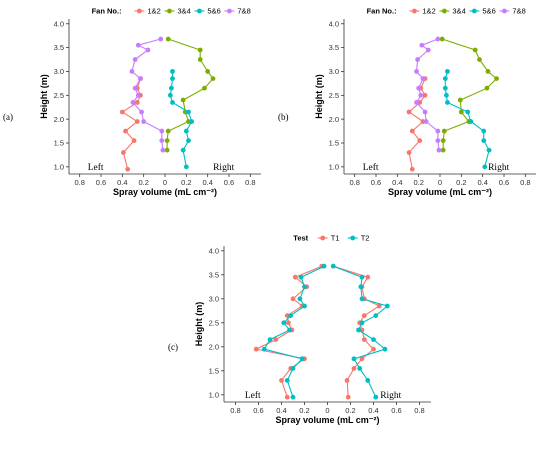 This screenshot has height=453, width=550. What do you see at coordinates (319, 96) in the screenshot?
I see `y-axis-title: Height (m)` at bounding box center [319, 96].